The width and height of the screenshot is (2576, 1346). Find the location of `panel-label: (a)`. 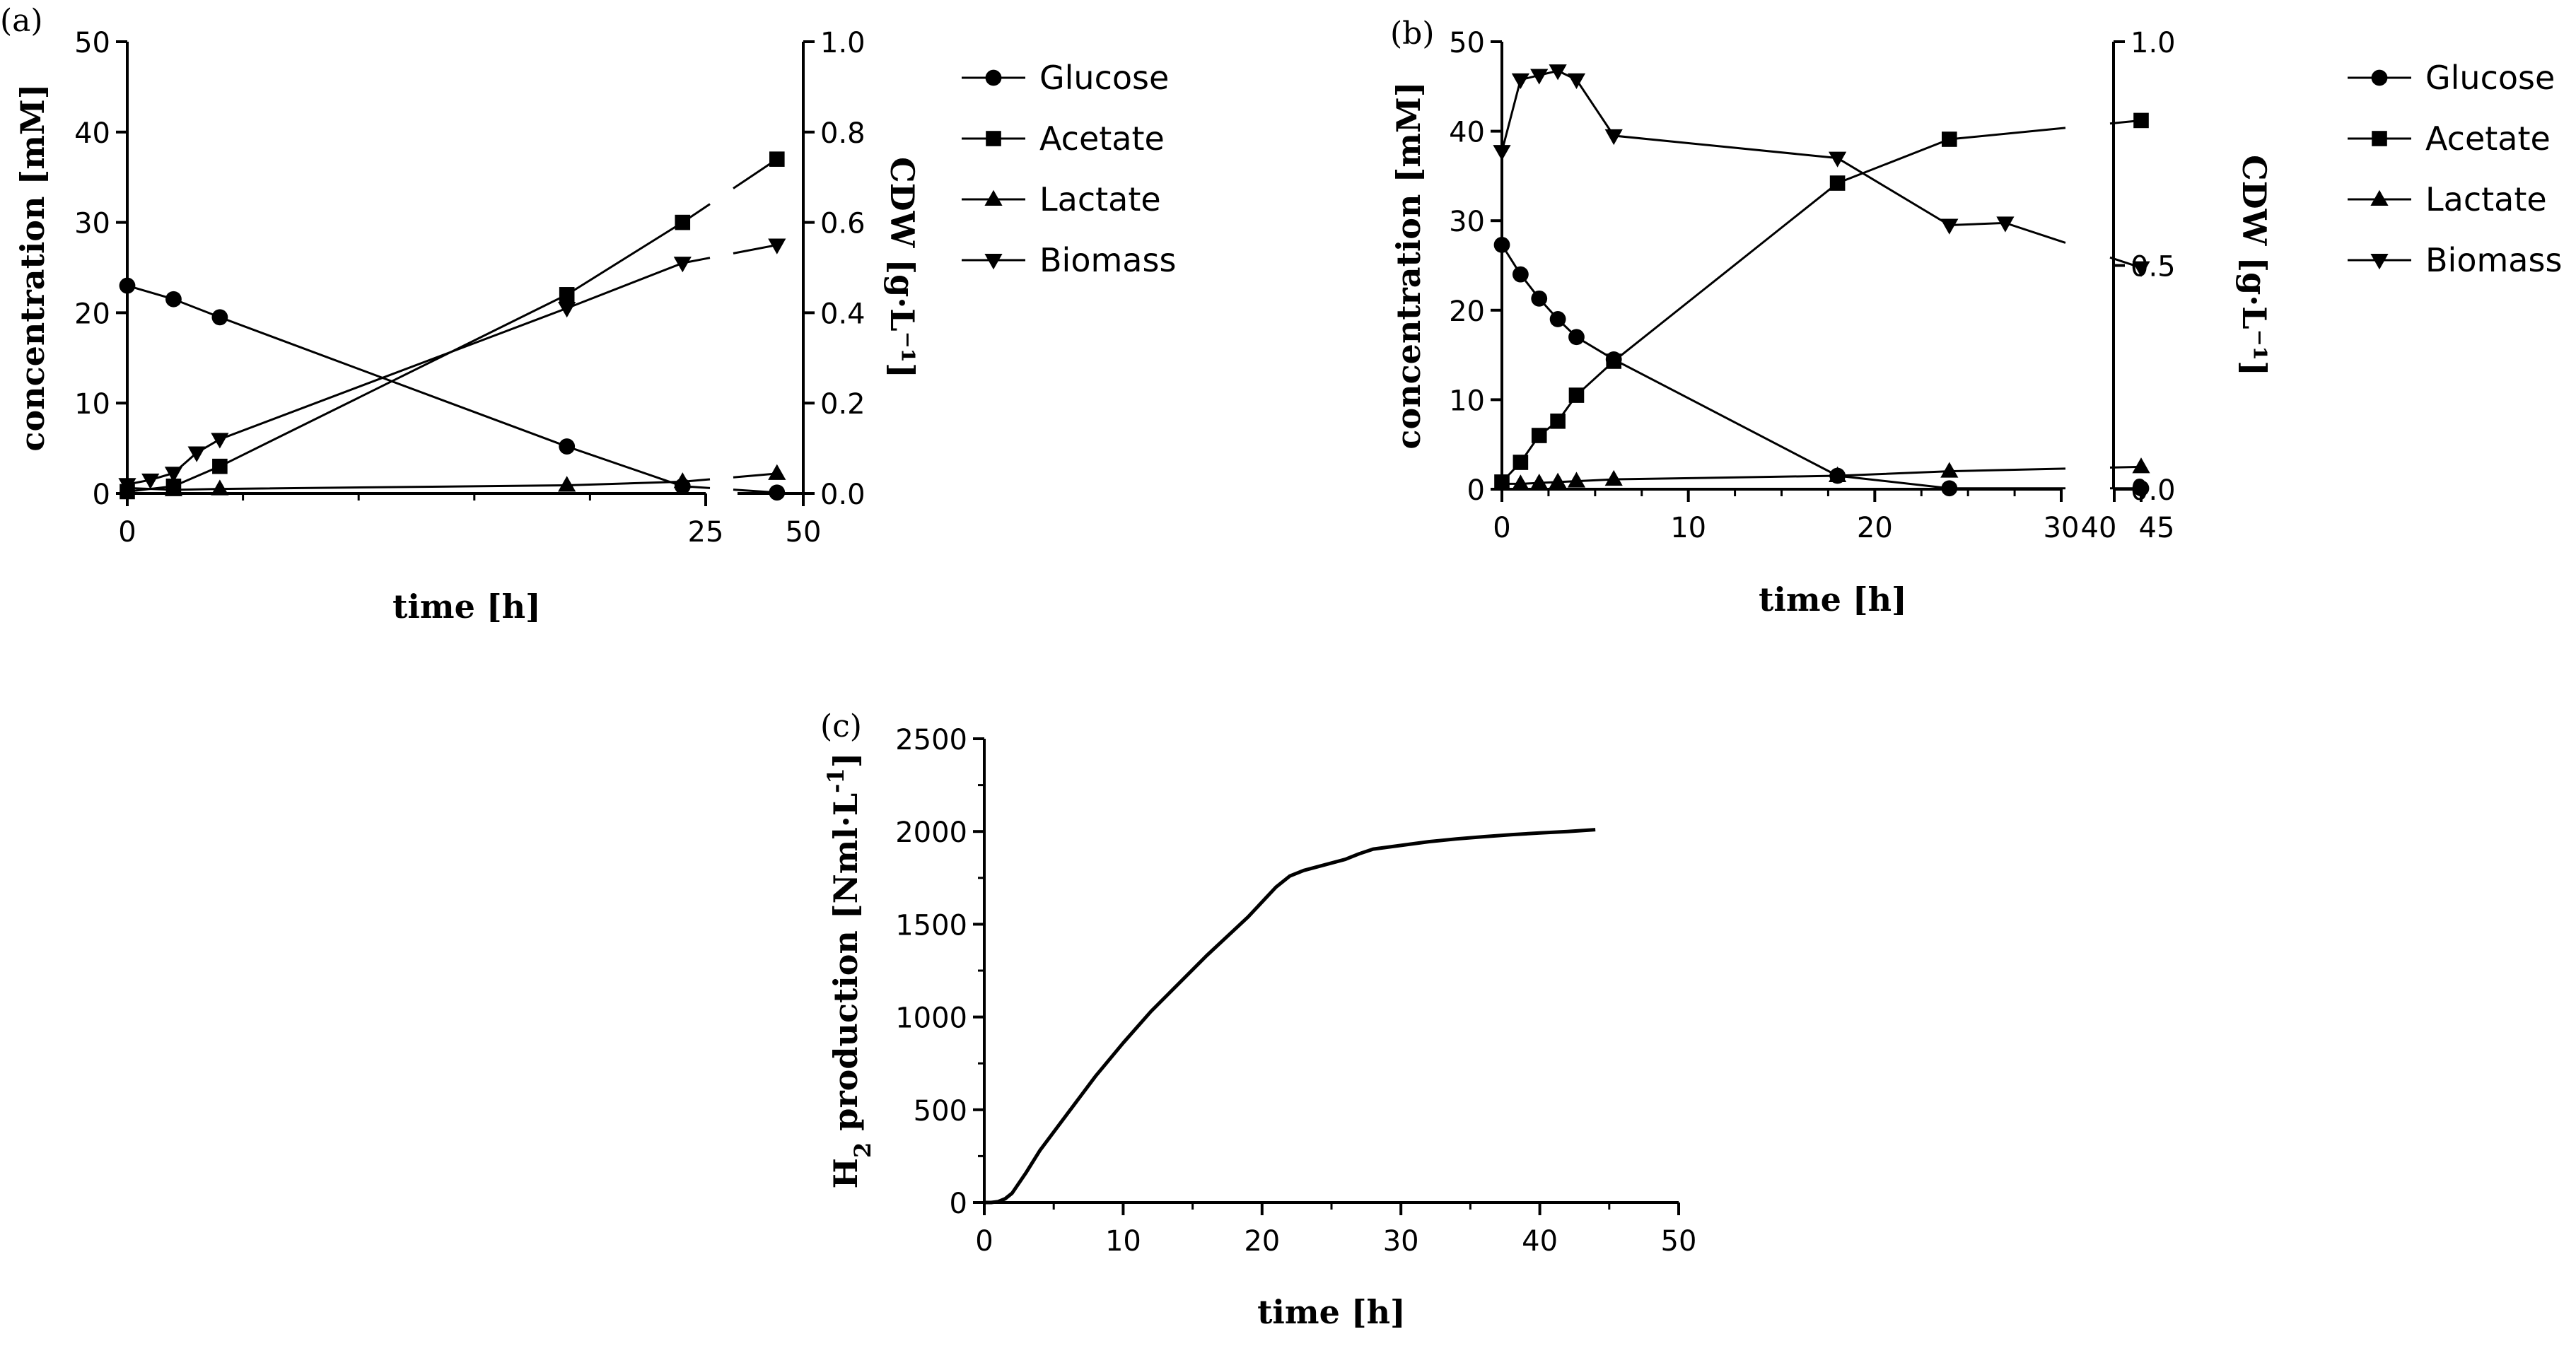

panel-label: (a) is located at coordinates (21, 21).